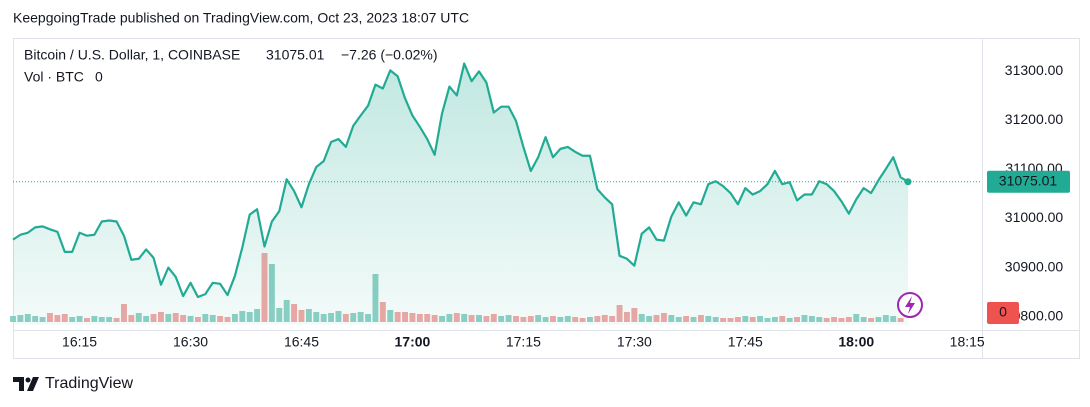 Image resolution: width=1090 pixels, height=407 pixels. Describe the element at coordinates (301, 342) in the screenshot. I see `x-tick-label: 16:45` at that location.